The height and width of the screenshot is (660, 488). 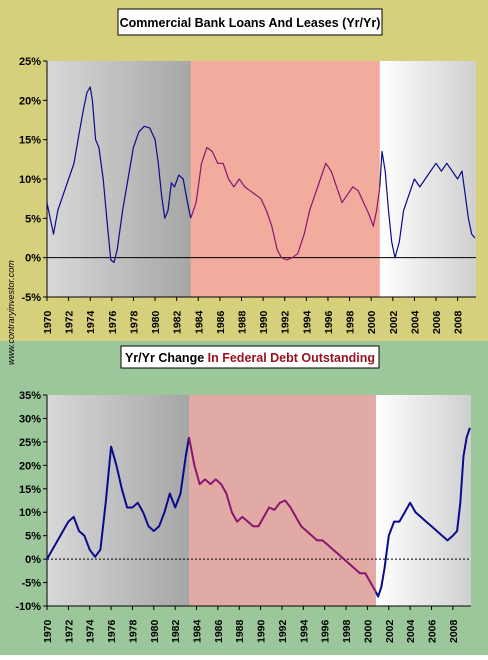 What do you see at coordinates (11, 312) in the screenshot?
I see `watermark: www.contraryinvestor.com` at bounding box center [11, 312].